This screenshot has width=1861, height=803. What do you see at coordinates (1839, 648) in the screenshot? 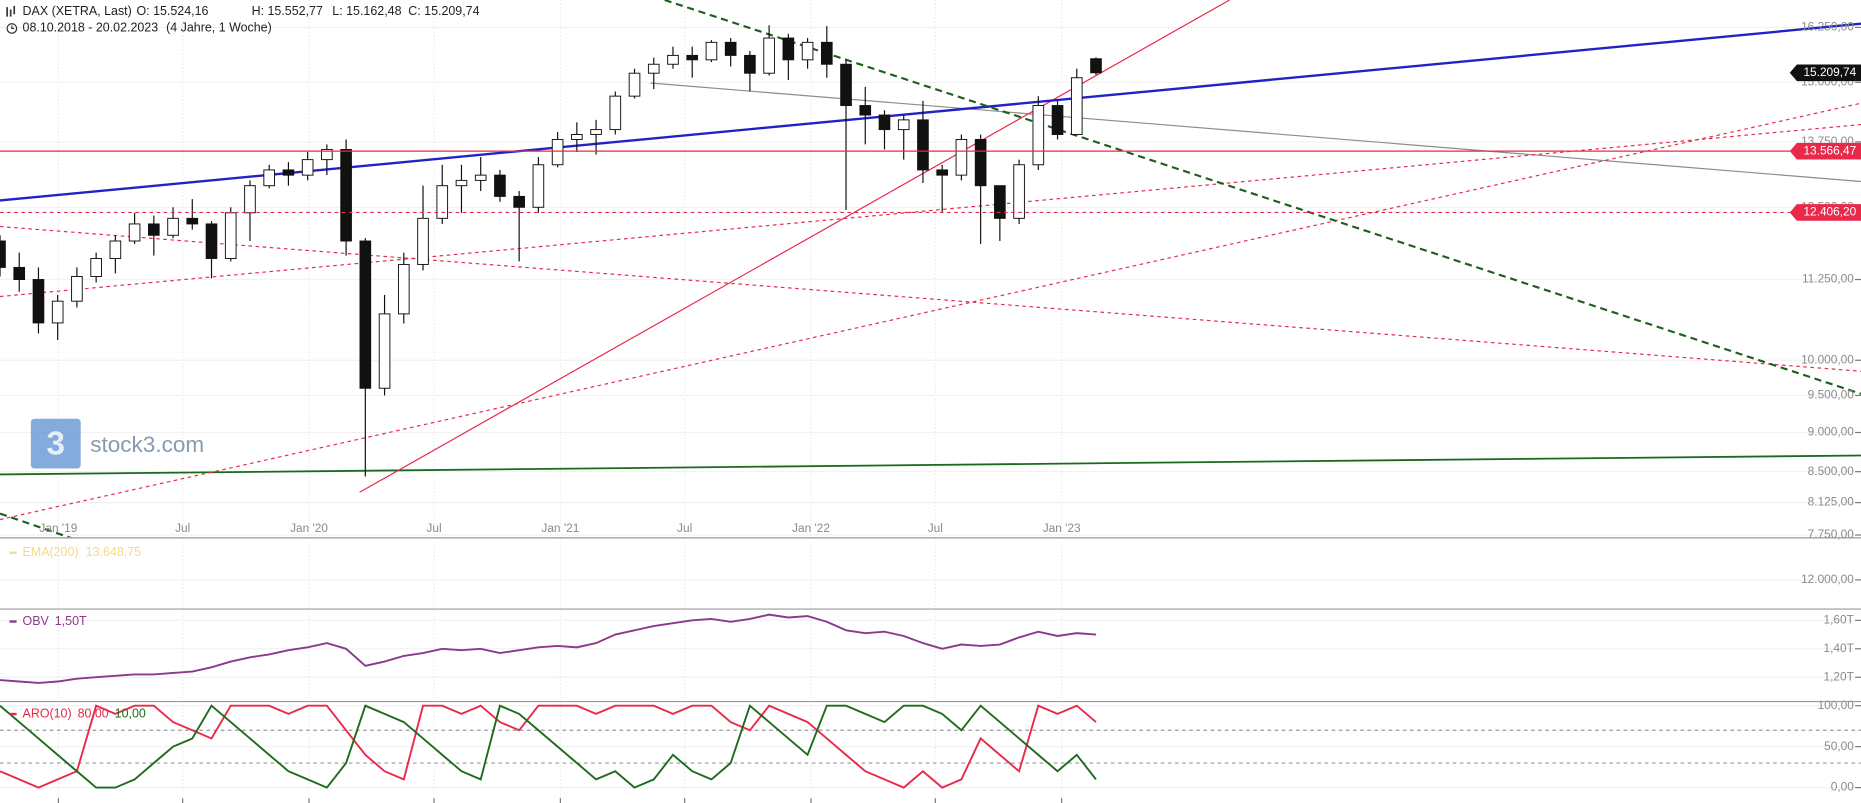
I see `y-tick-label: 1,40T` at bounding box center [1839, 648].